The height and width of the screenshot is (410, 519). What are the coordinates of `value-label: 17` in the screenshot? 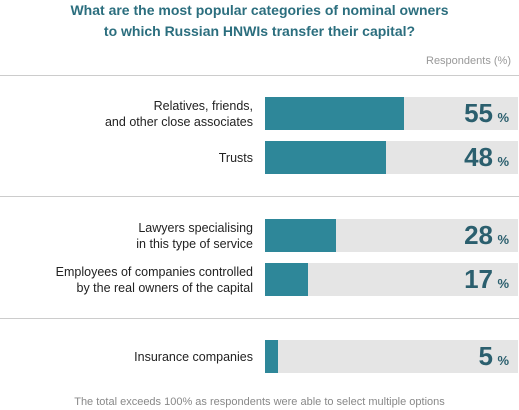 It's located at (478, 279).